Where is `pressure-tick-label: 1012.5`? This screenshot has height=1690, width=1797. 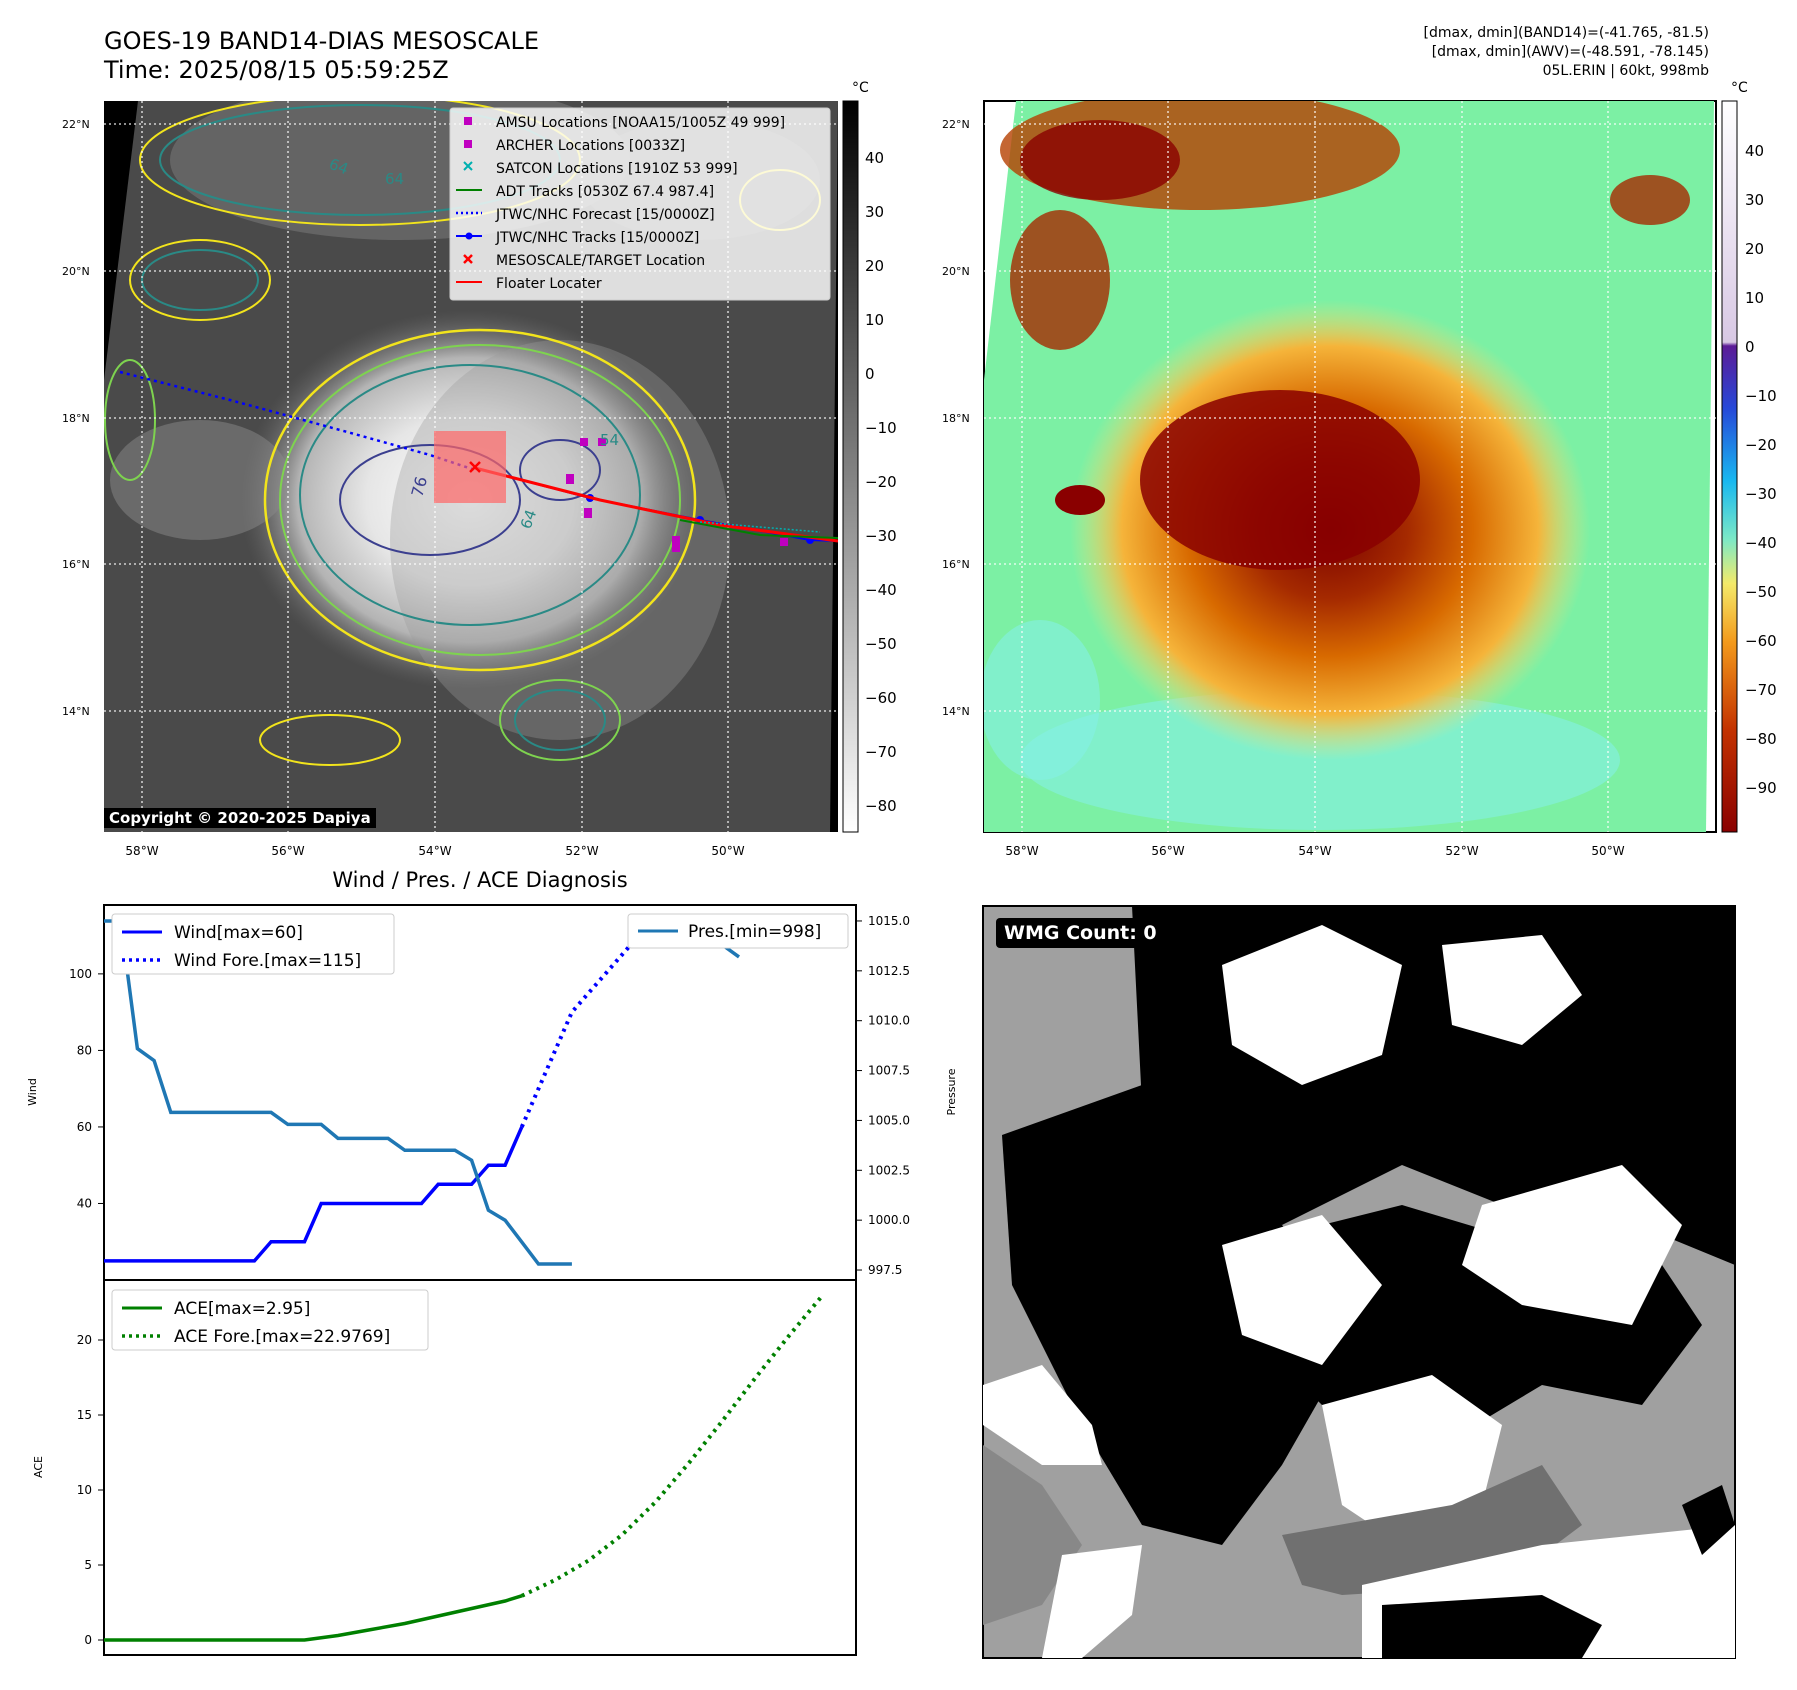
pressure-tick-label: 1012.5 is located at coordinates (889, 971).